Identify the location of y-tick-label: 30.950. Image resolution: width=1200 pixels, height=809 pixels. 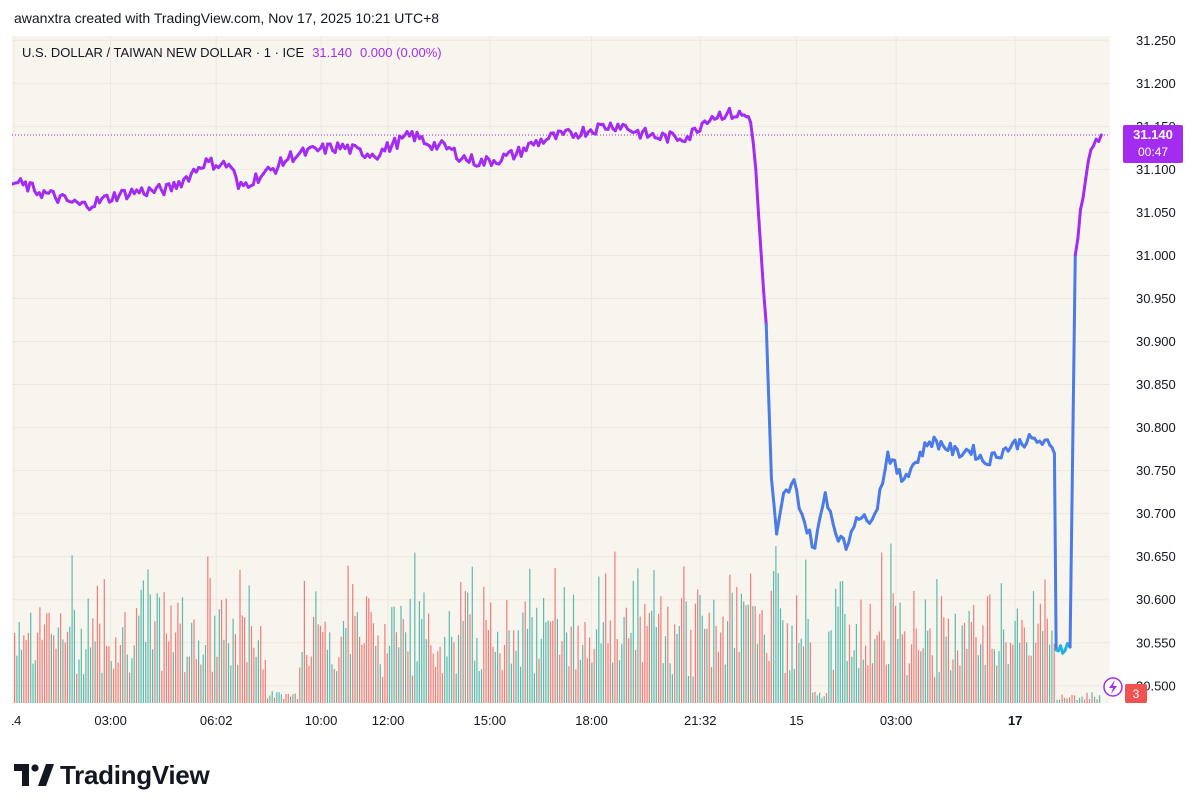
(1156, 298).